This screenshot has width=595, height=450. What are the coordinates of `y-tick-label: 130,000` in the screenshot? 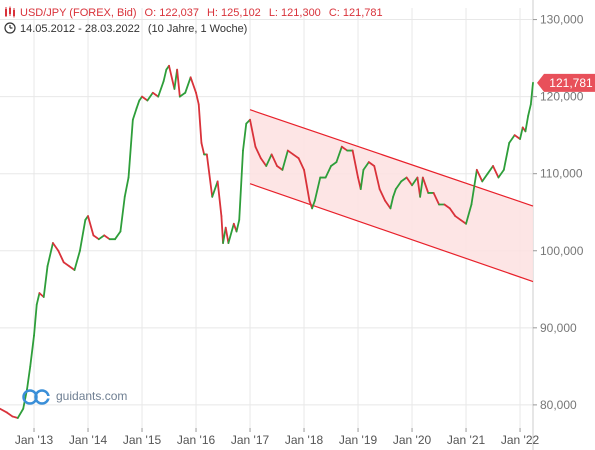 It's located at (562, 20).